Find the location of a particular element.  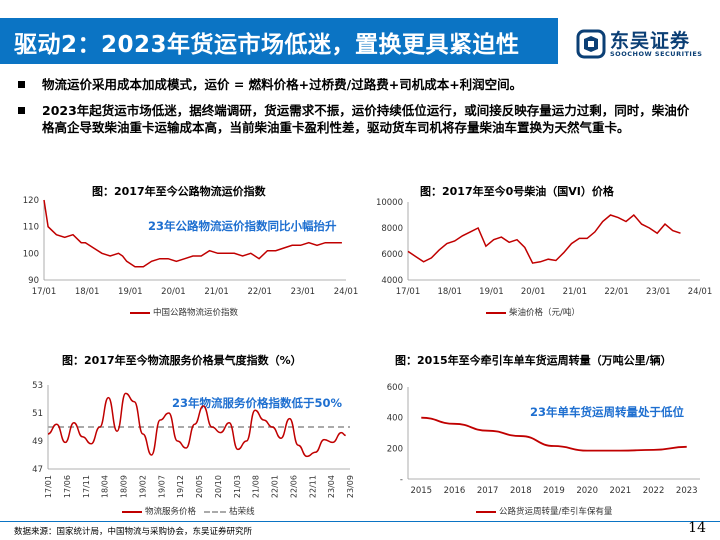

c1-x-tick-label: 24/01 is located at coordinates (346, 292).